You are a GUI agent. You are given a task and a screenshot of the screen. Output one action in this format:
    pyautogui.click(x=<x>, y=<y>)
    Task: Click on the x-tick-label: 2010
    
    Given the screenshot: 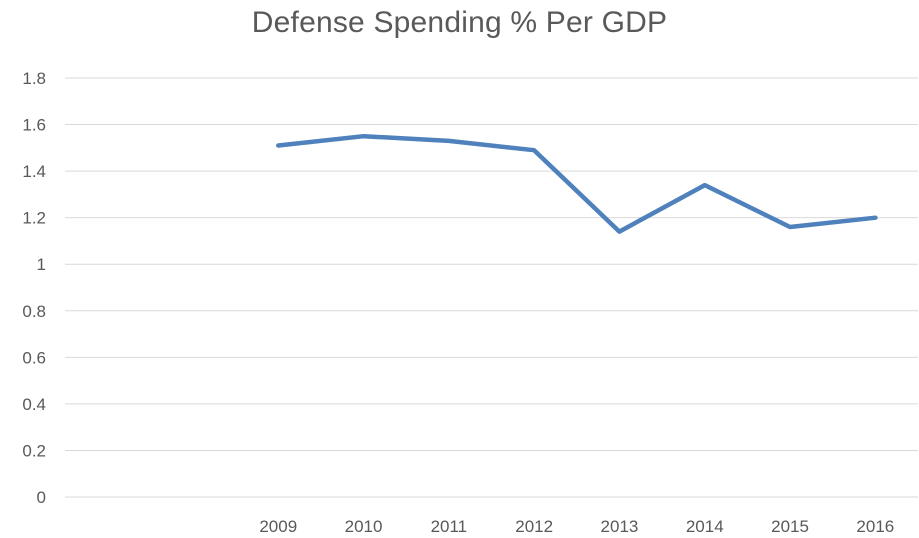 What is the action you would take?
    pyautogui.click(x=364, y=526)
    